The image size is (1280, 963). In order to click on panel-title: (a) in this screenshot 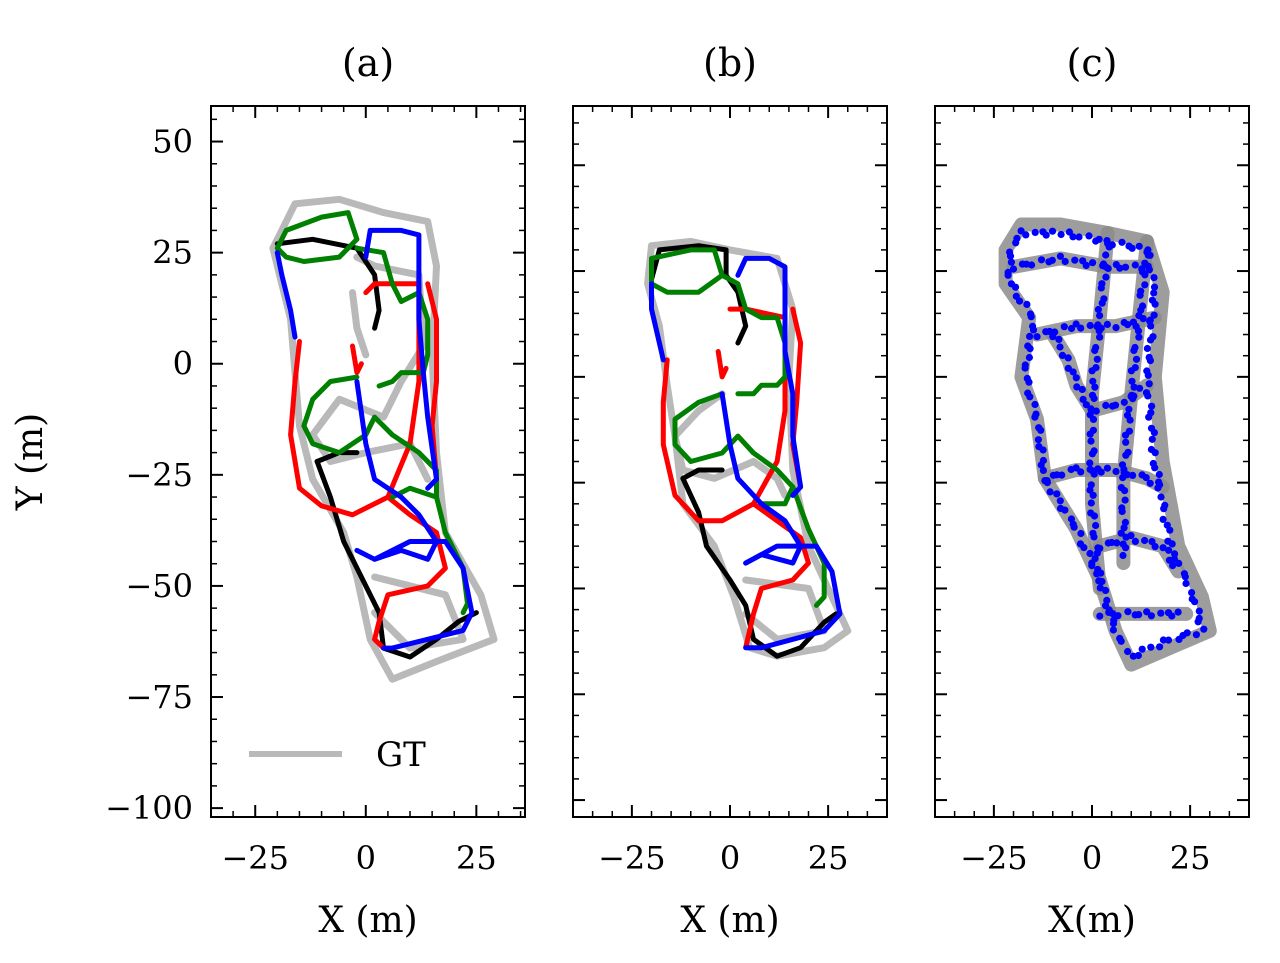, I will do `click(368, 63)`.